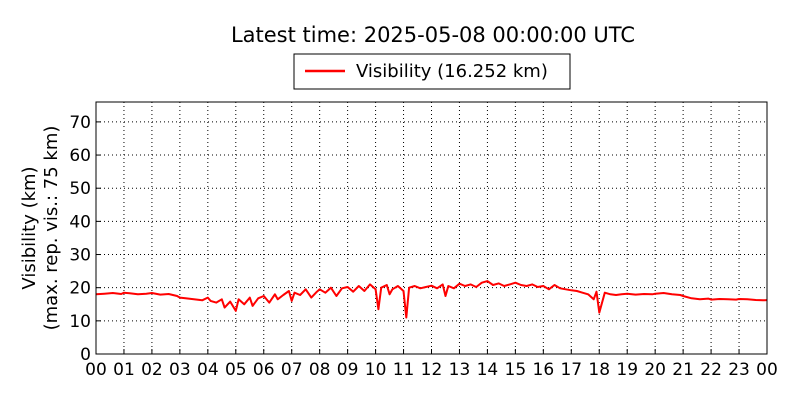 This screenshot has height=400, width=800. I want to click on y-axis-label-line-2: (max. rep. vis.: 75 km), so click(51, 228).